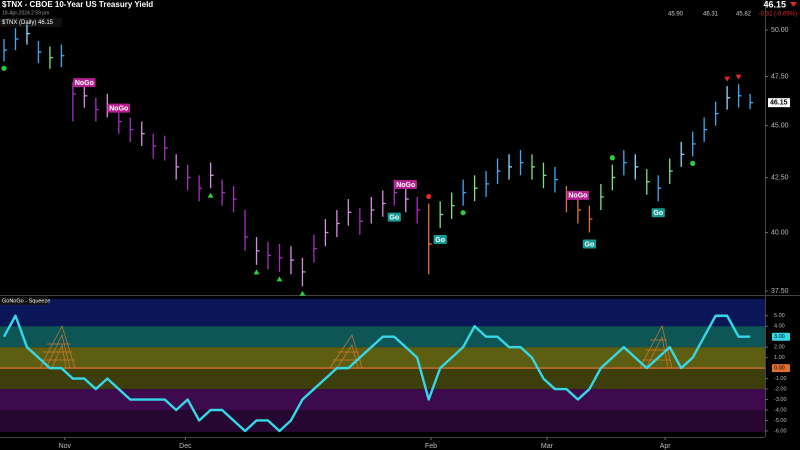 The image size is (800, 450). Describe the element at coordinates (780, 400) in the screenshot. I see `y-tick-label: -3.00` at that location.